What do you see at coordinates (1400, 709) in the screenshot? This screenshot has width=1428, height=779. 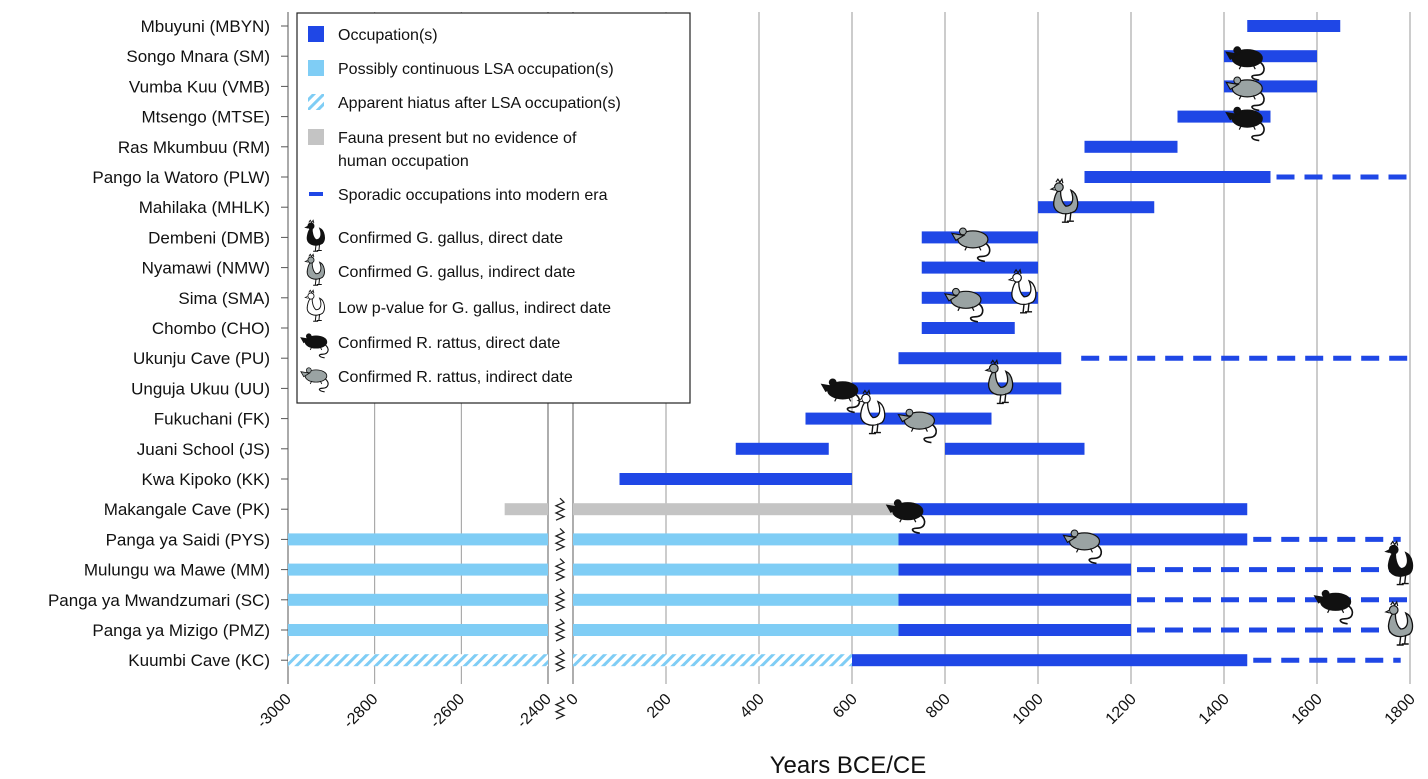 I see `x-tick-label: 1800` at bounding box center [1400, 709].